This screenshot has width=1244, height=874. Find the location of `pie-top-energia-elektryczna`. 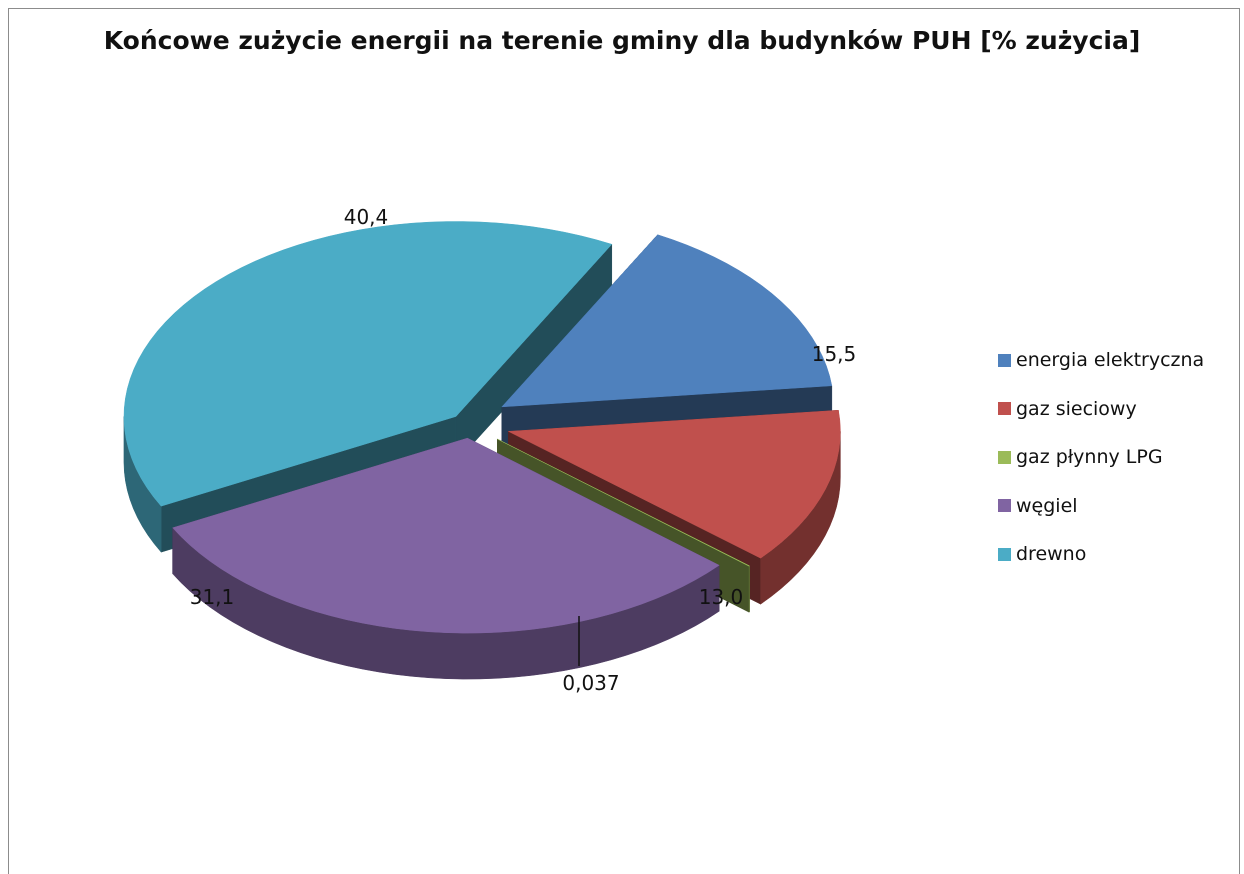

pie-top-energia-elektryczna is located at coordinates (667, 321).